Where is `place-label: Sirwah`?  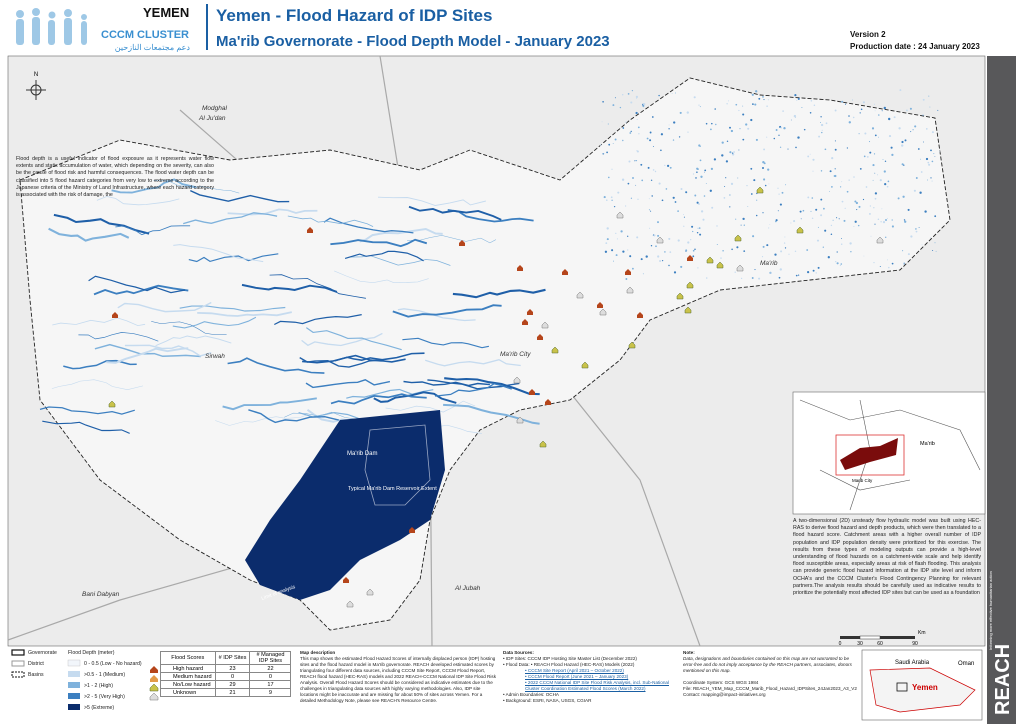
place-label: Sirwah is located at coordinates (215, 356).